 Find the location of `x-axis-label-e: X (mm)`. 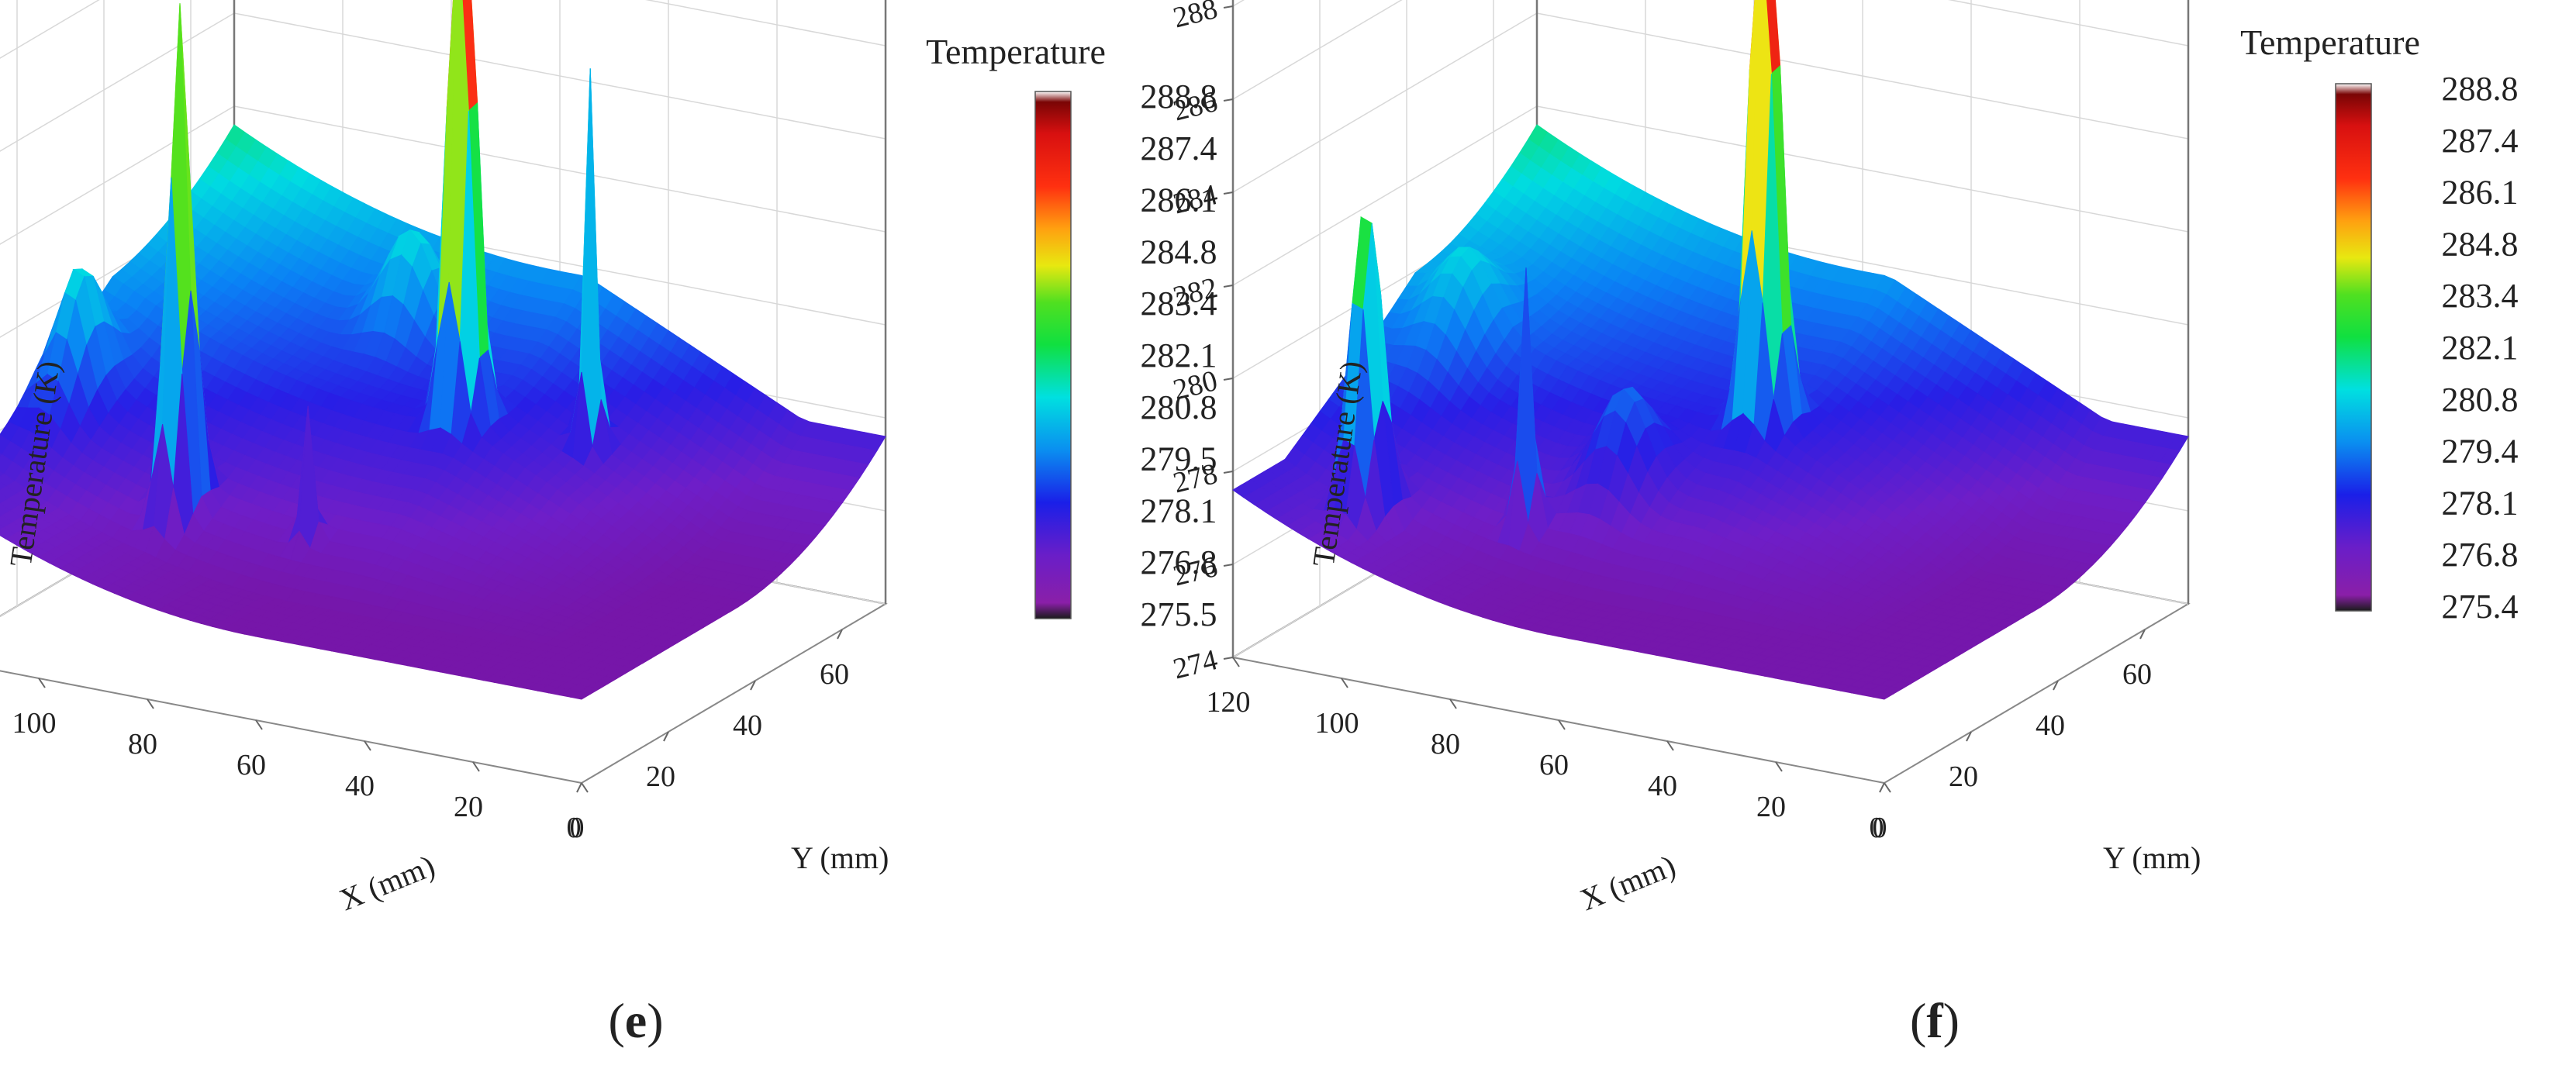

x-axis-label-e: X (mm) is located at coordinates (388, 883).